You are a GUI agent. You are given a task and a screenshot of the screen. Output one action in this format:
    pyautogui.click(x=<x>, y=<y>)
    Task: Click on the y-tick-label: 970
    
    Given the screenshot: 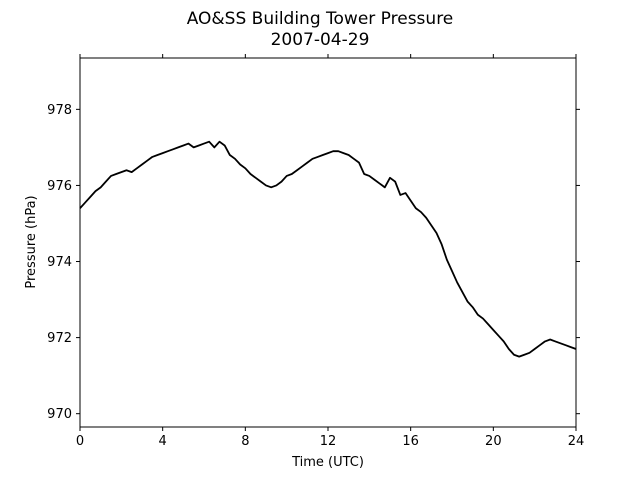 What is the action you would take?
    pyautogui.click(x=59, y=414)
    